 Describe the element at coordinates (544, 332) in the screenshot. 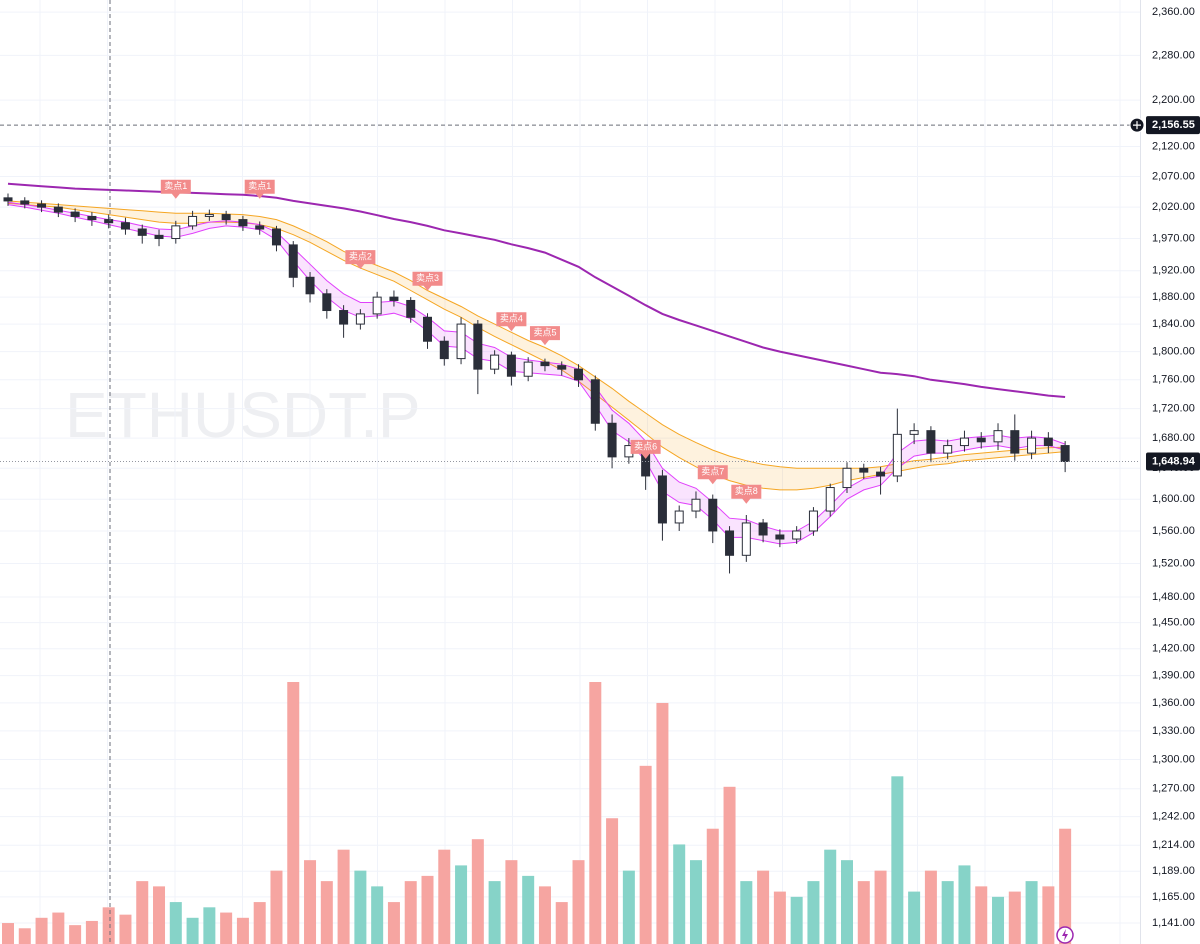

I see `signal-label: 卖点5` at that location.